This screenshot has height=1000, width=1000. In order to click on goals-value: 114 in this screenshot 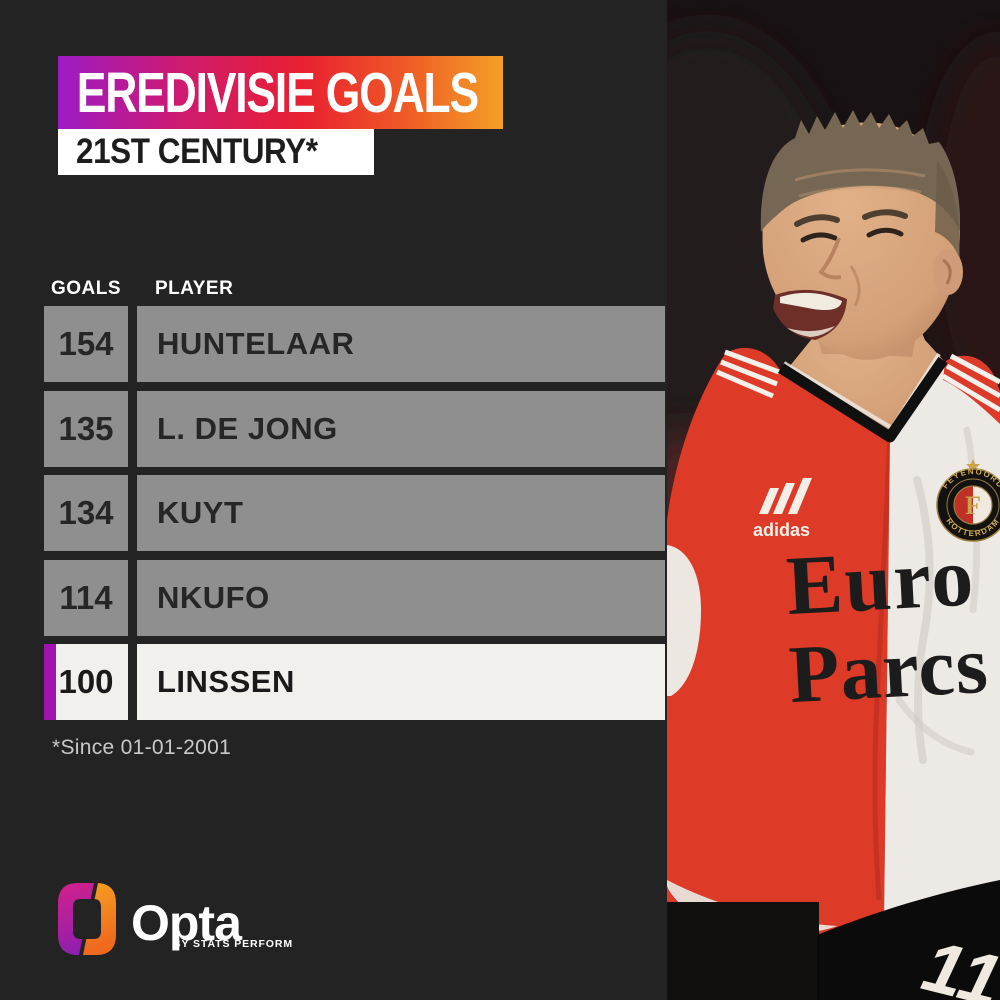, I will do `click(86, 597)`.